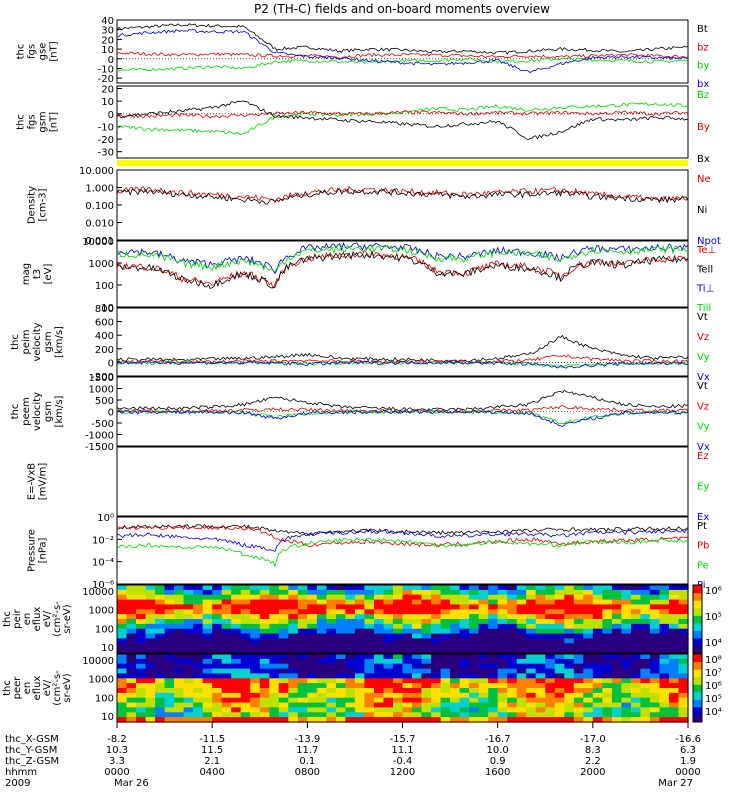 The width and height of the screenshot is (750, 800). What do you see at coordinates (709, 241) in the screenshot?
I see `legend-entry: Npot` at bounding box center [709, 241].